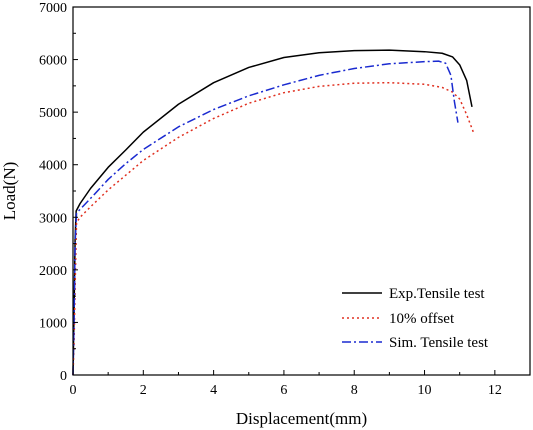  Describe the element at coordinates (53, 218) in the screenshot. I see `y-tick-label: 3000` at that location.